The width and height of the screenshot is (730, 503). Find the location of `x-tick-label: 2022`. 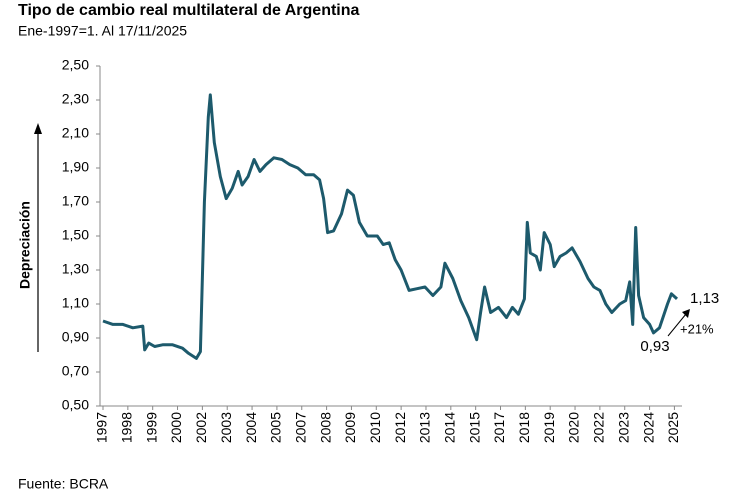

x-tick-label: 2022 is located at coordinates (599, 427).